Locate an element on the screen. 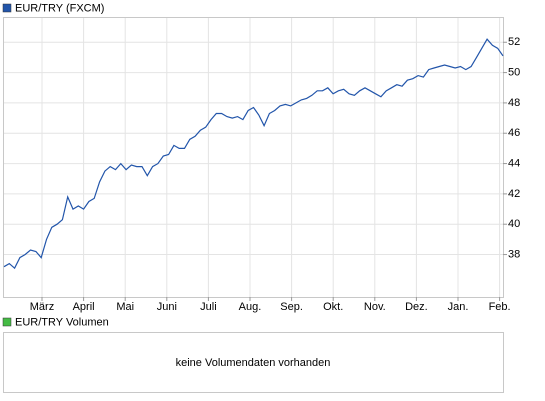 Image resolution: width=545 pixels, height=401 pixels. x-tick-label: Aug. is located at coordinates (250, 307).